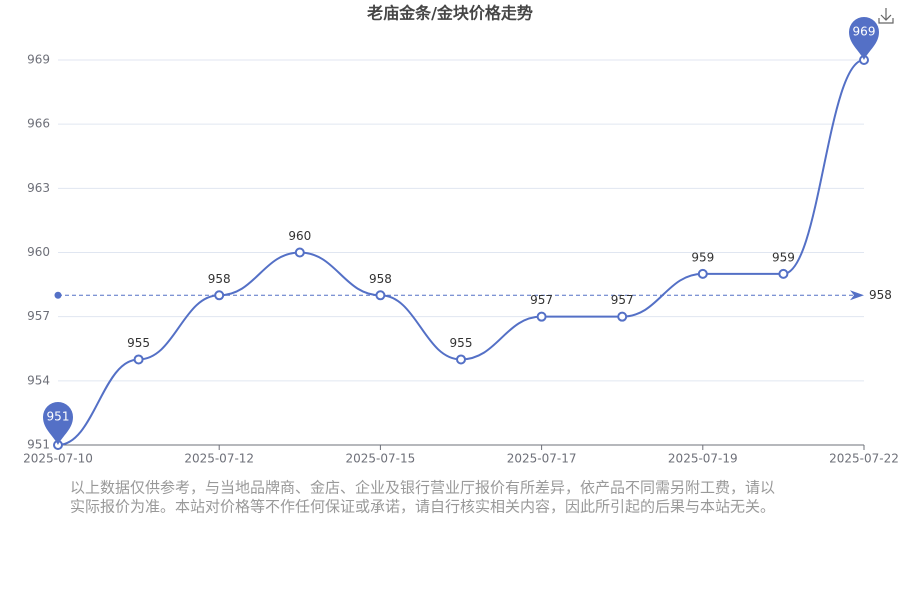 The height and width of the screenshot is (600, 900). What do you see at coordinates (38, 445) in the screenshot?
I see `y-tick-label: 951` at bounding box center [38, 445].